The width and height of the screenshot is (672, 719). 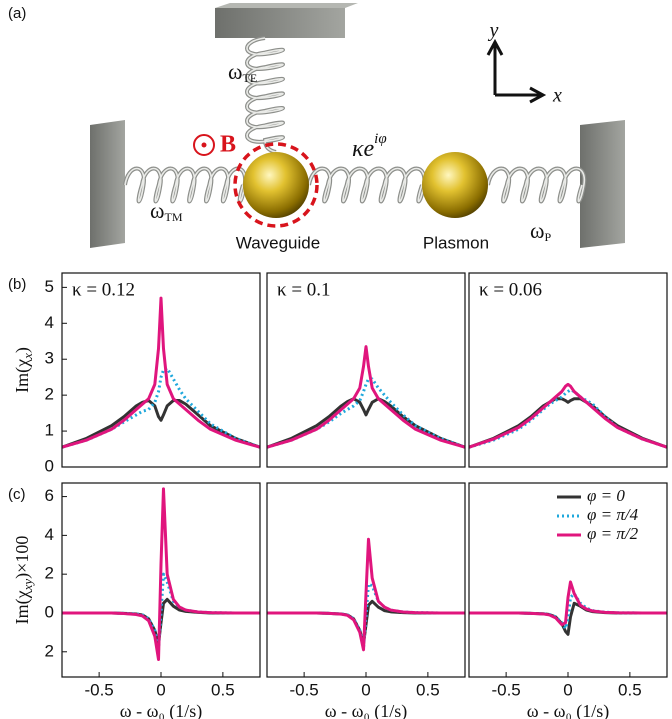 I want to click on y-tick-label: 6, so click(x=49, y=495).